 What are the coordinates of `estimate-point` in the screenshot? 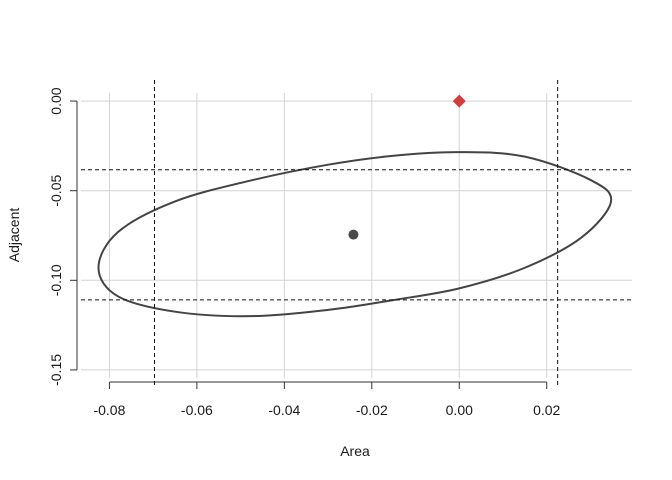 It's located at (353, 234).